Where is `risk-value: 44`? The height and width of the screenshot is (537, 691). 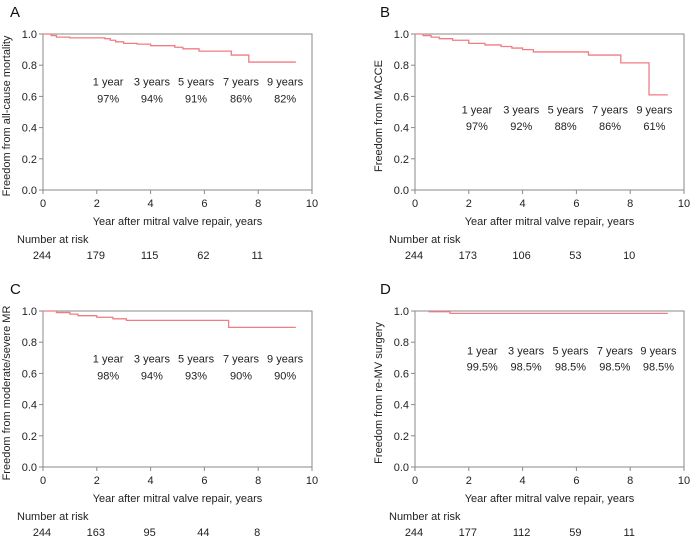 risk-value: 44 is located at coordinates (203, 532).